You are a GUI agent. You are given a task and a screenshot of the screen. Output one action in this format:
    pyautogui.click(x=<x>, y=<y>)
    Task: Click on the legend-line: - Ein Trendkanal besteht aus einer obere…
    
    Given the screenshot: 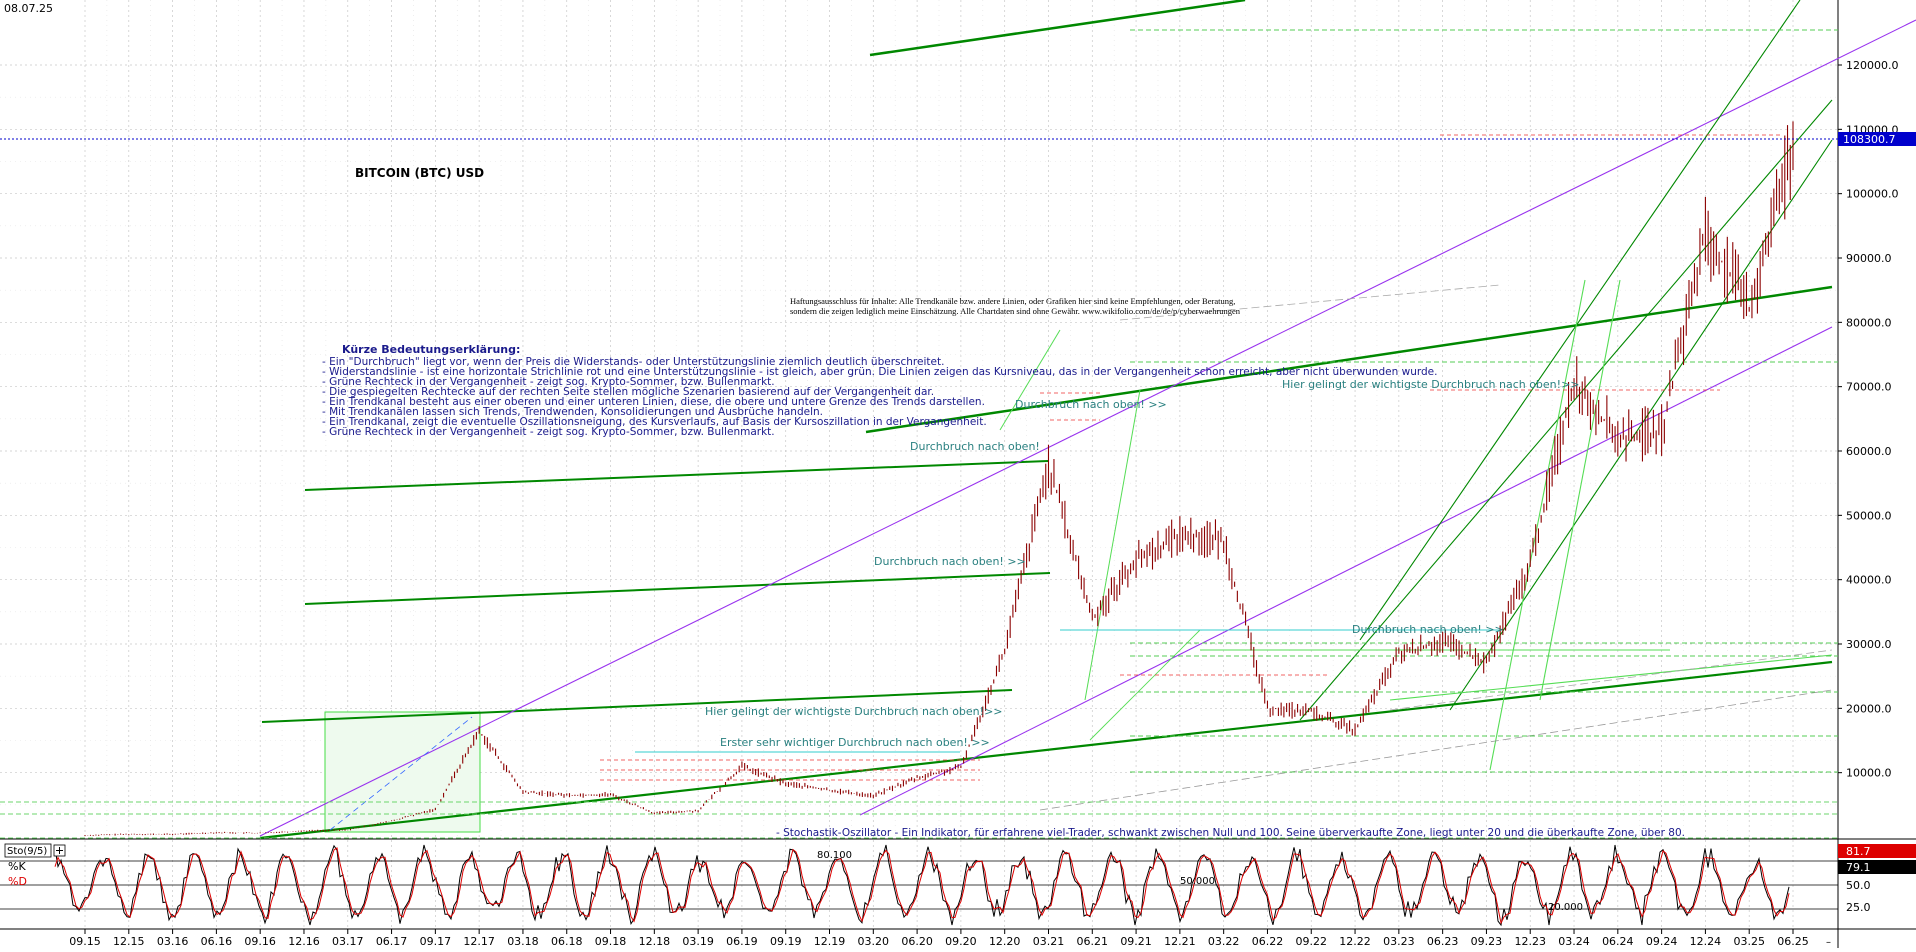 What is the action you would take?
    pyautogui.click(x=653, y=402)
    